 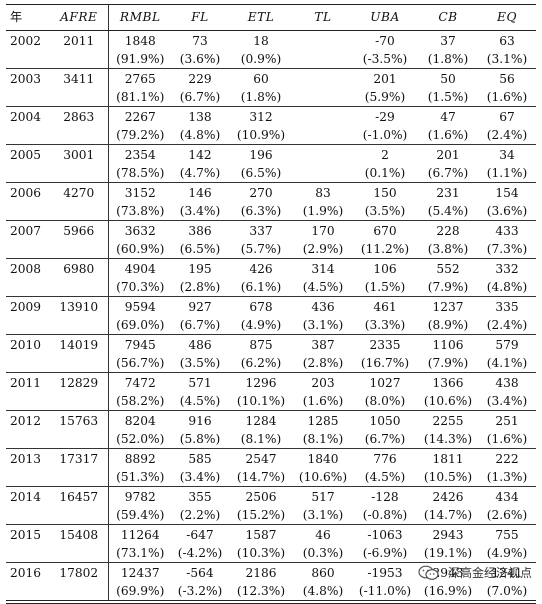 I want to click on cell-share: (78.5%), so click(x=140, y=173).